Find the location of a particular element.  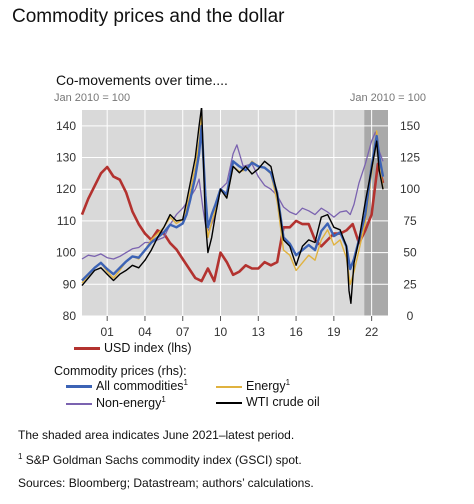

legend-usd-label: USD index (lhs) is located at coordinates (148, 348).